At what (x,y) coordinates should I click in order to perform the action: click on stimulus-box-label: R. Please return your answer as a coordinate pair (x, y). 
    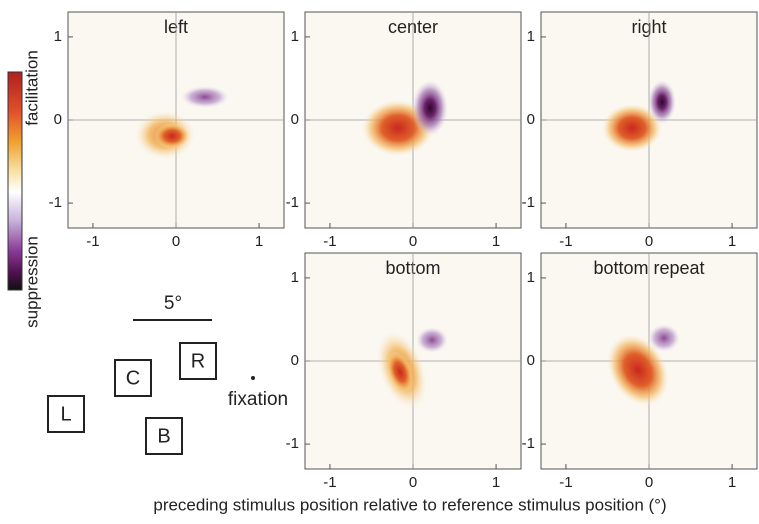
    Looking at the image, I should click on (198, 361).